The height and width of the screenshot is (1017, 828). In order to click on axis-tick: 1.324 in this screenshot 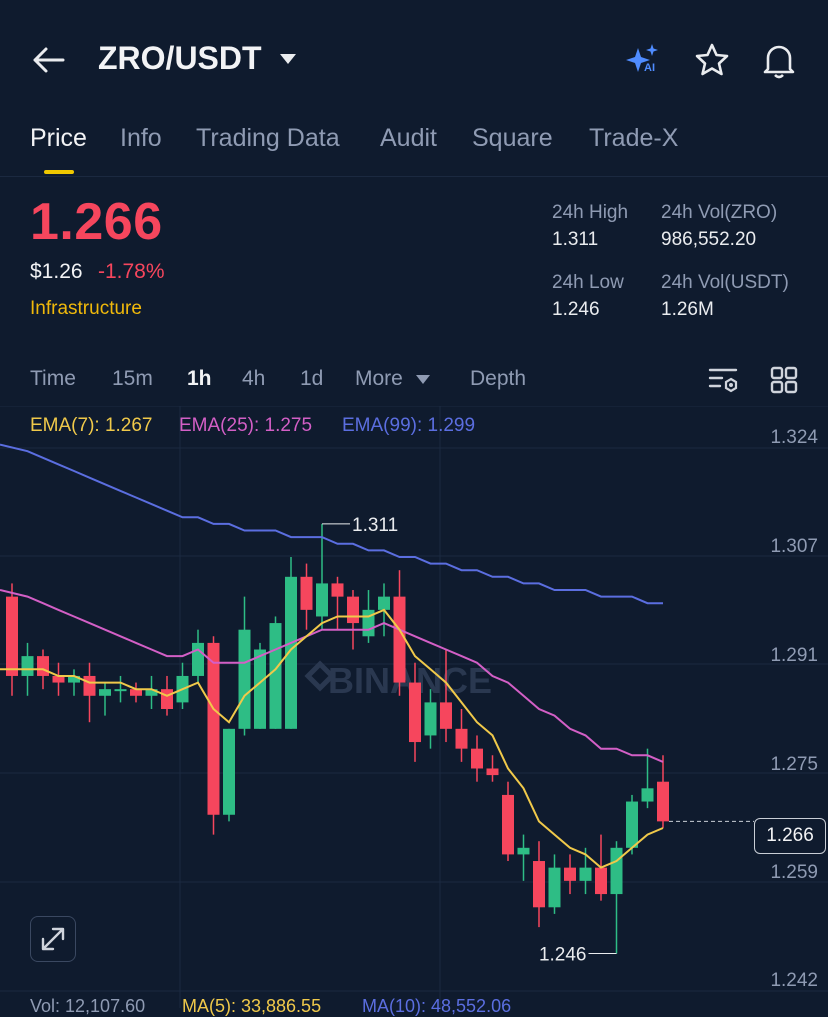, I will do `click(794, 437)`.